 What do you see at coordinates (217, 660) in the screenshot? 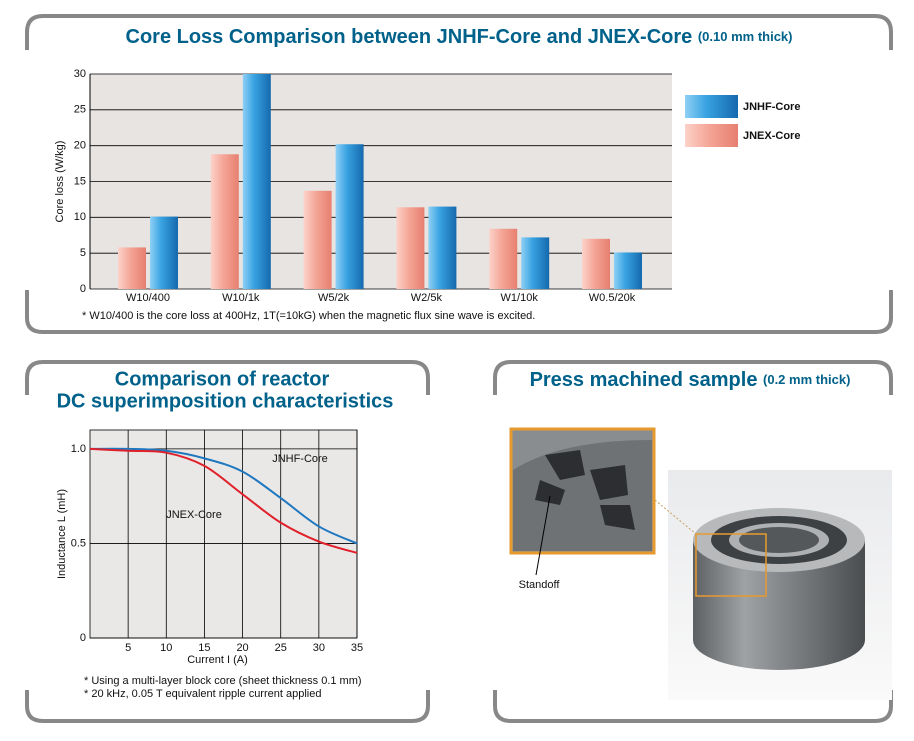
I see `x-axis-label: Current I (A)` at bounding box center [217, 660].